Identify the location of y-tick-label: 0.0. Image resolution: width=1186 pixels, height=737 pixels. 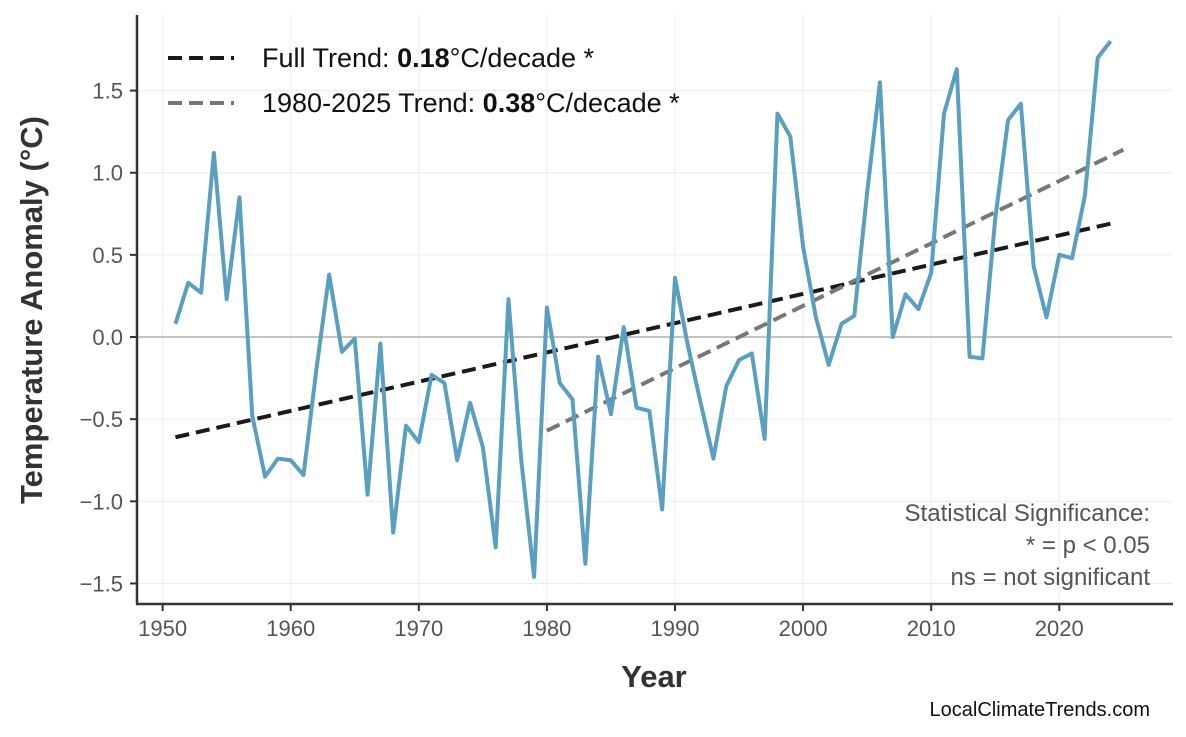
(107, 337).